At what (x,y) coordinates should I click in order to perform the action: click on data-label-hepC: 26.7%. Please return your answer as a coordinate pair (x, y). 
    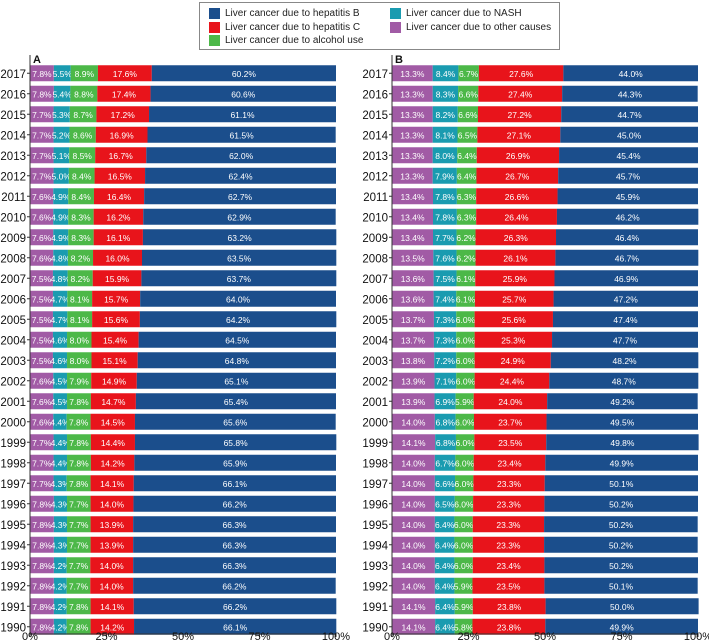
    Looking at the image, I should click on (517, 176).